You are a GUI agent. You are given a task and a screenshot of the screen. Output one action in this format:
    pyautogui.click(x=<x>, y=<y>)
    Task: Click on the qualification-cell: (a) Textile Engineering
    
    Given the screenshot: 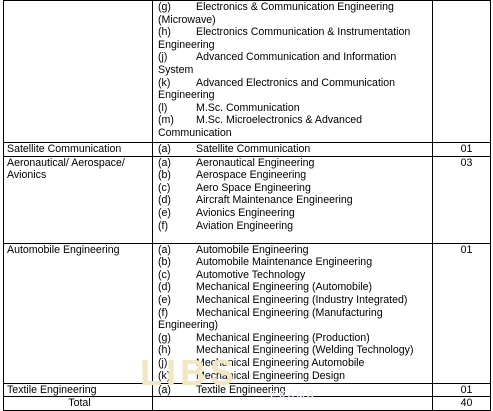 What is the action you would take?
    pyautogui.click(x=292, y=390)
    